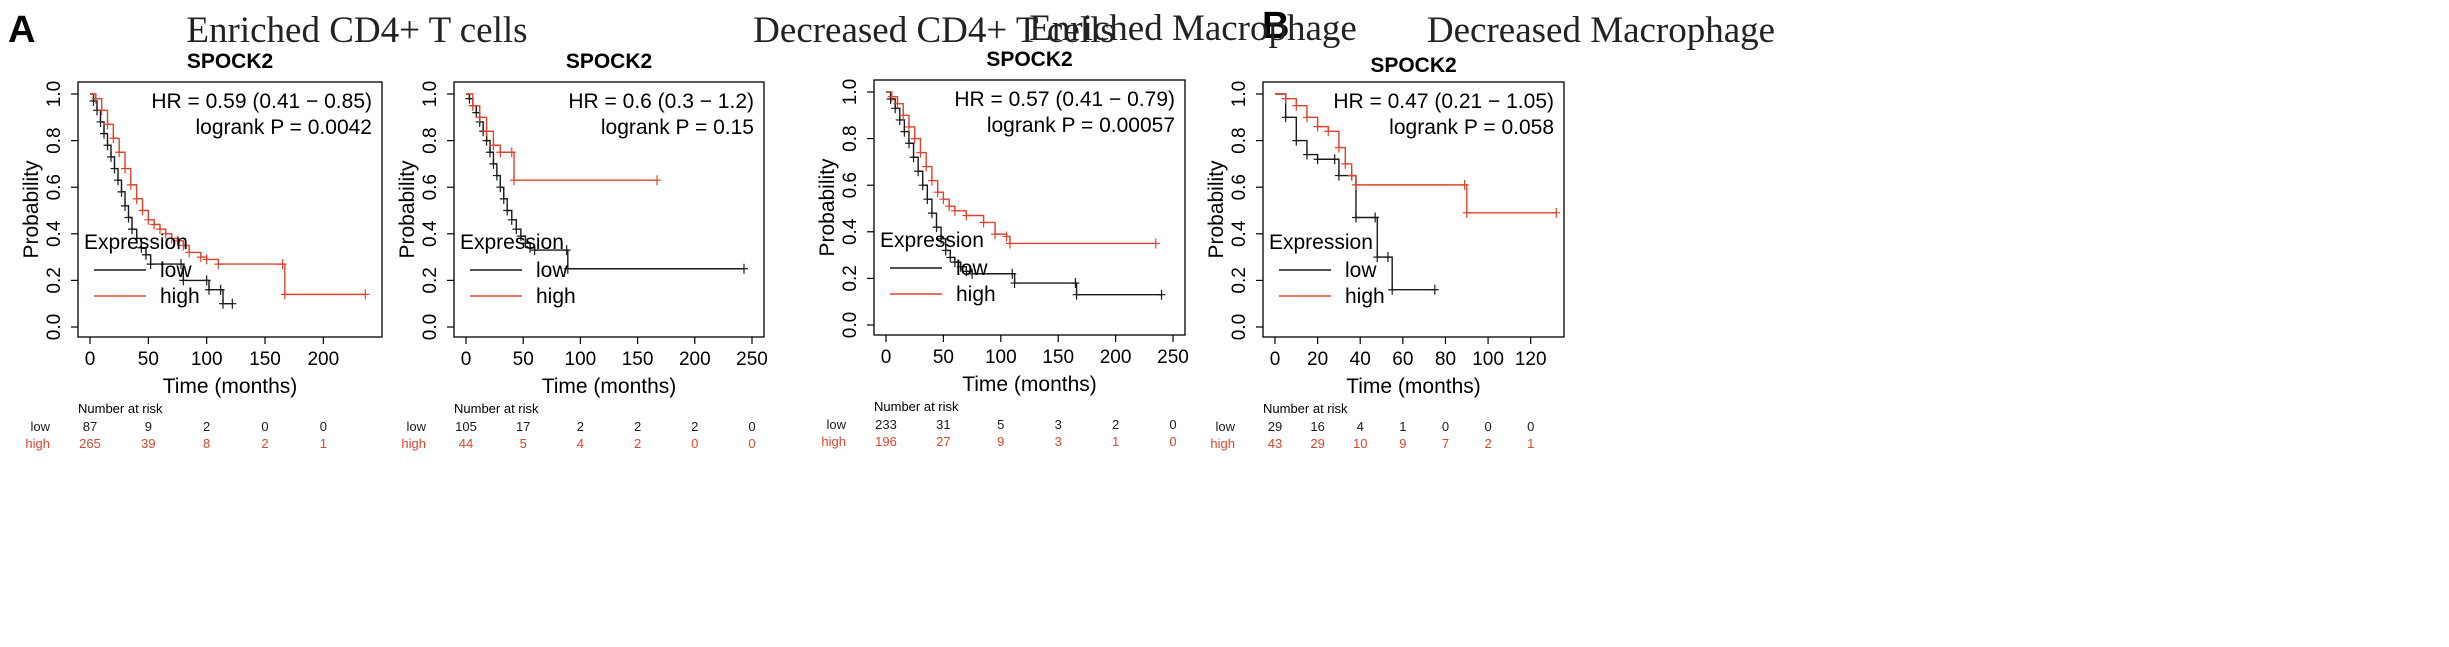  What do you see at coordinates (1000, 441) in the screenshot?
I see `risk-value-high: 9` at bounding box center [1000, 441].